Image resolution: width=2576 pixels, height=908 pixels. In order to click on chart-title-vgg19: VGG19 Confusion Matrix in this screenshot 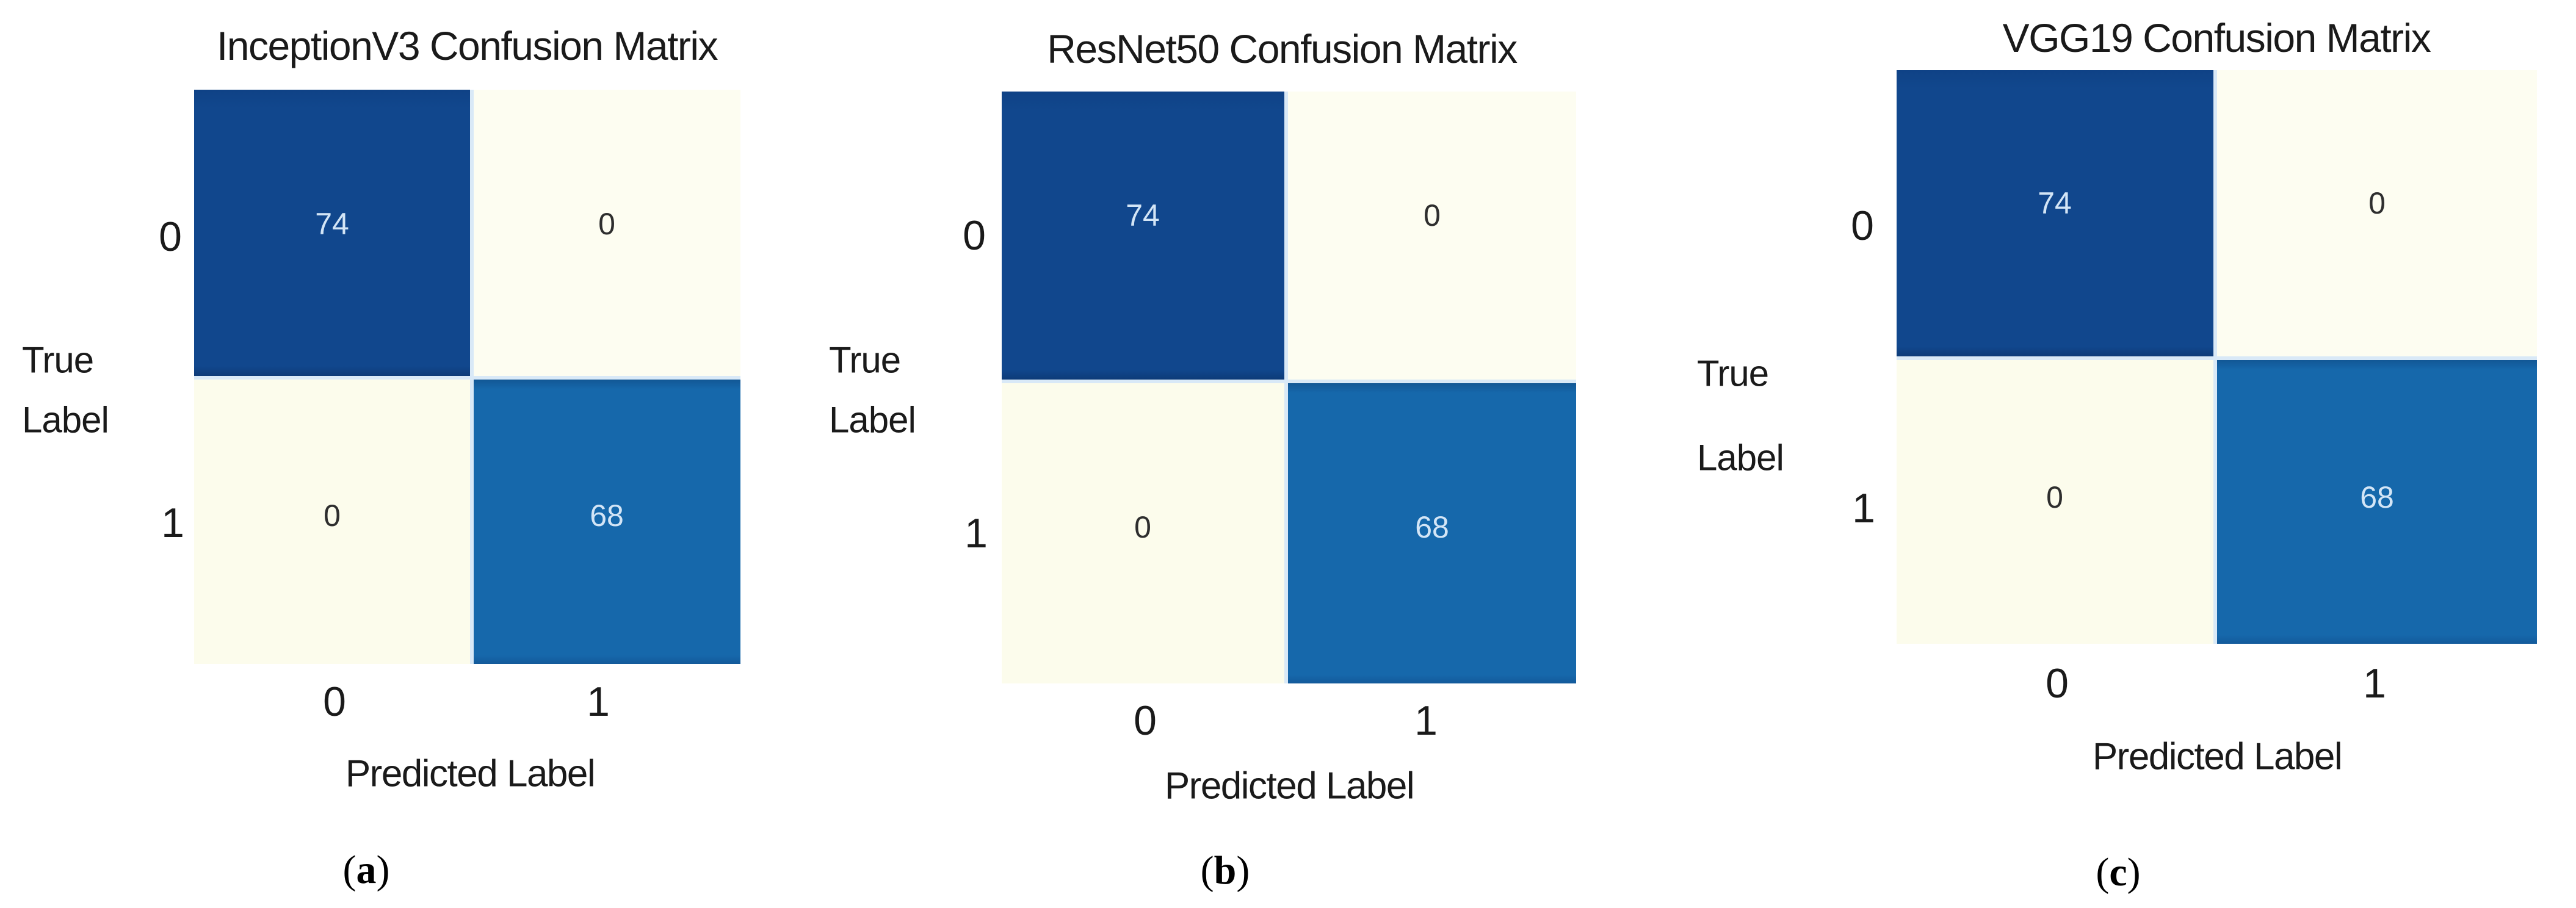, I will do `click(2216, 37)`.